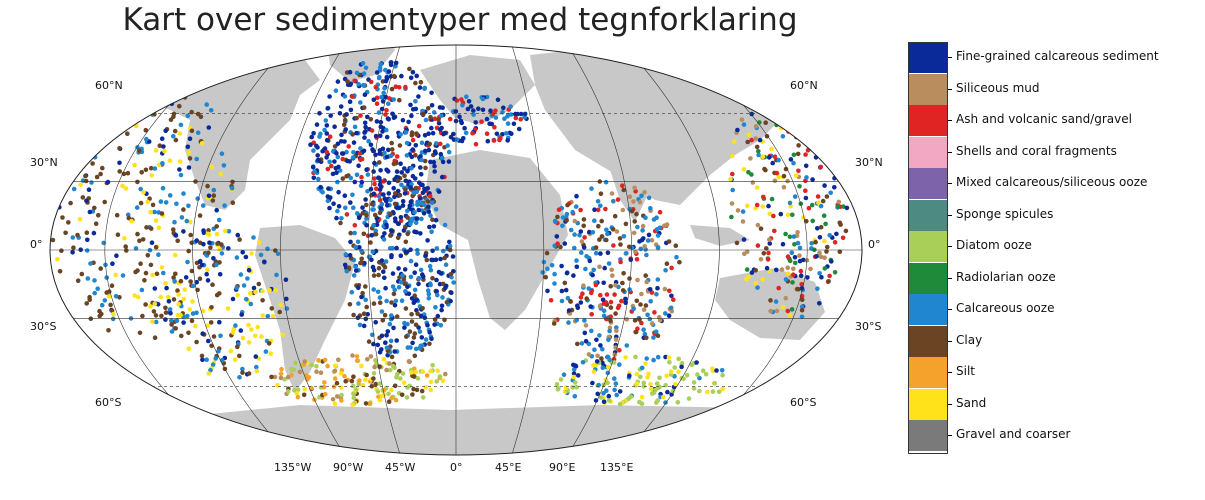 Image resolution: width=1205 pixels, height=500 pixels. What do you see at coordinates (950, 89) in the screenshot?
I see `legend-tick` at bounding box center [950, 89].